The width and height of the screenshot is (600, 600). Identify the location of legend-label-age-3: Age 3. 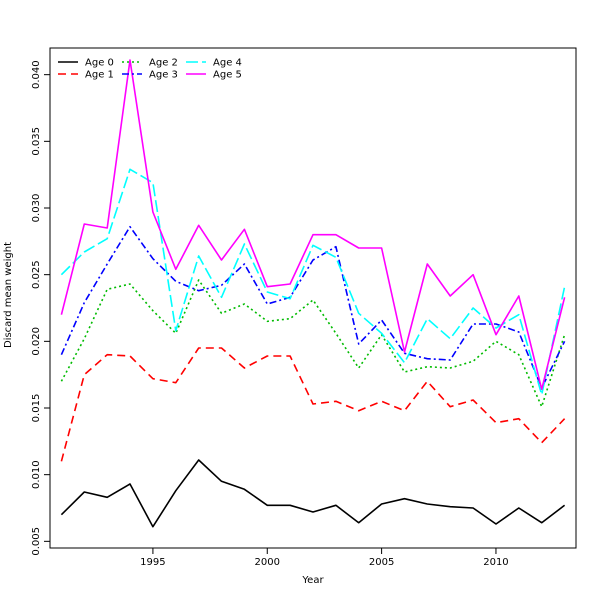
(163, 75).